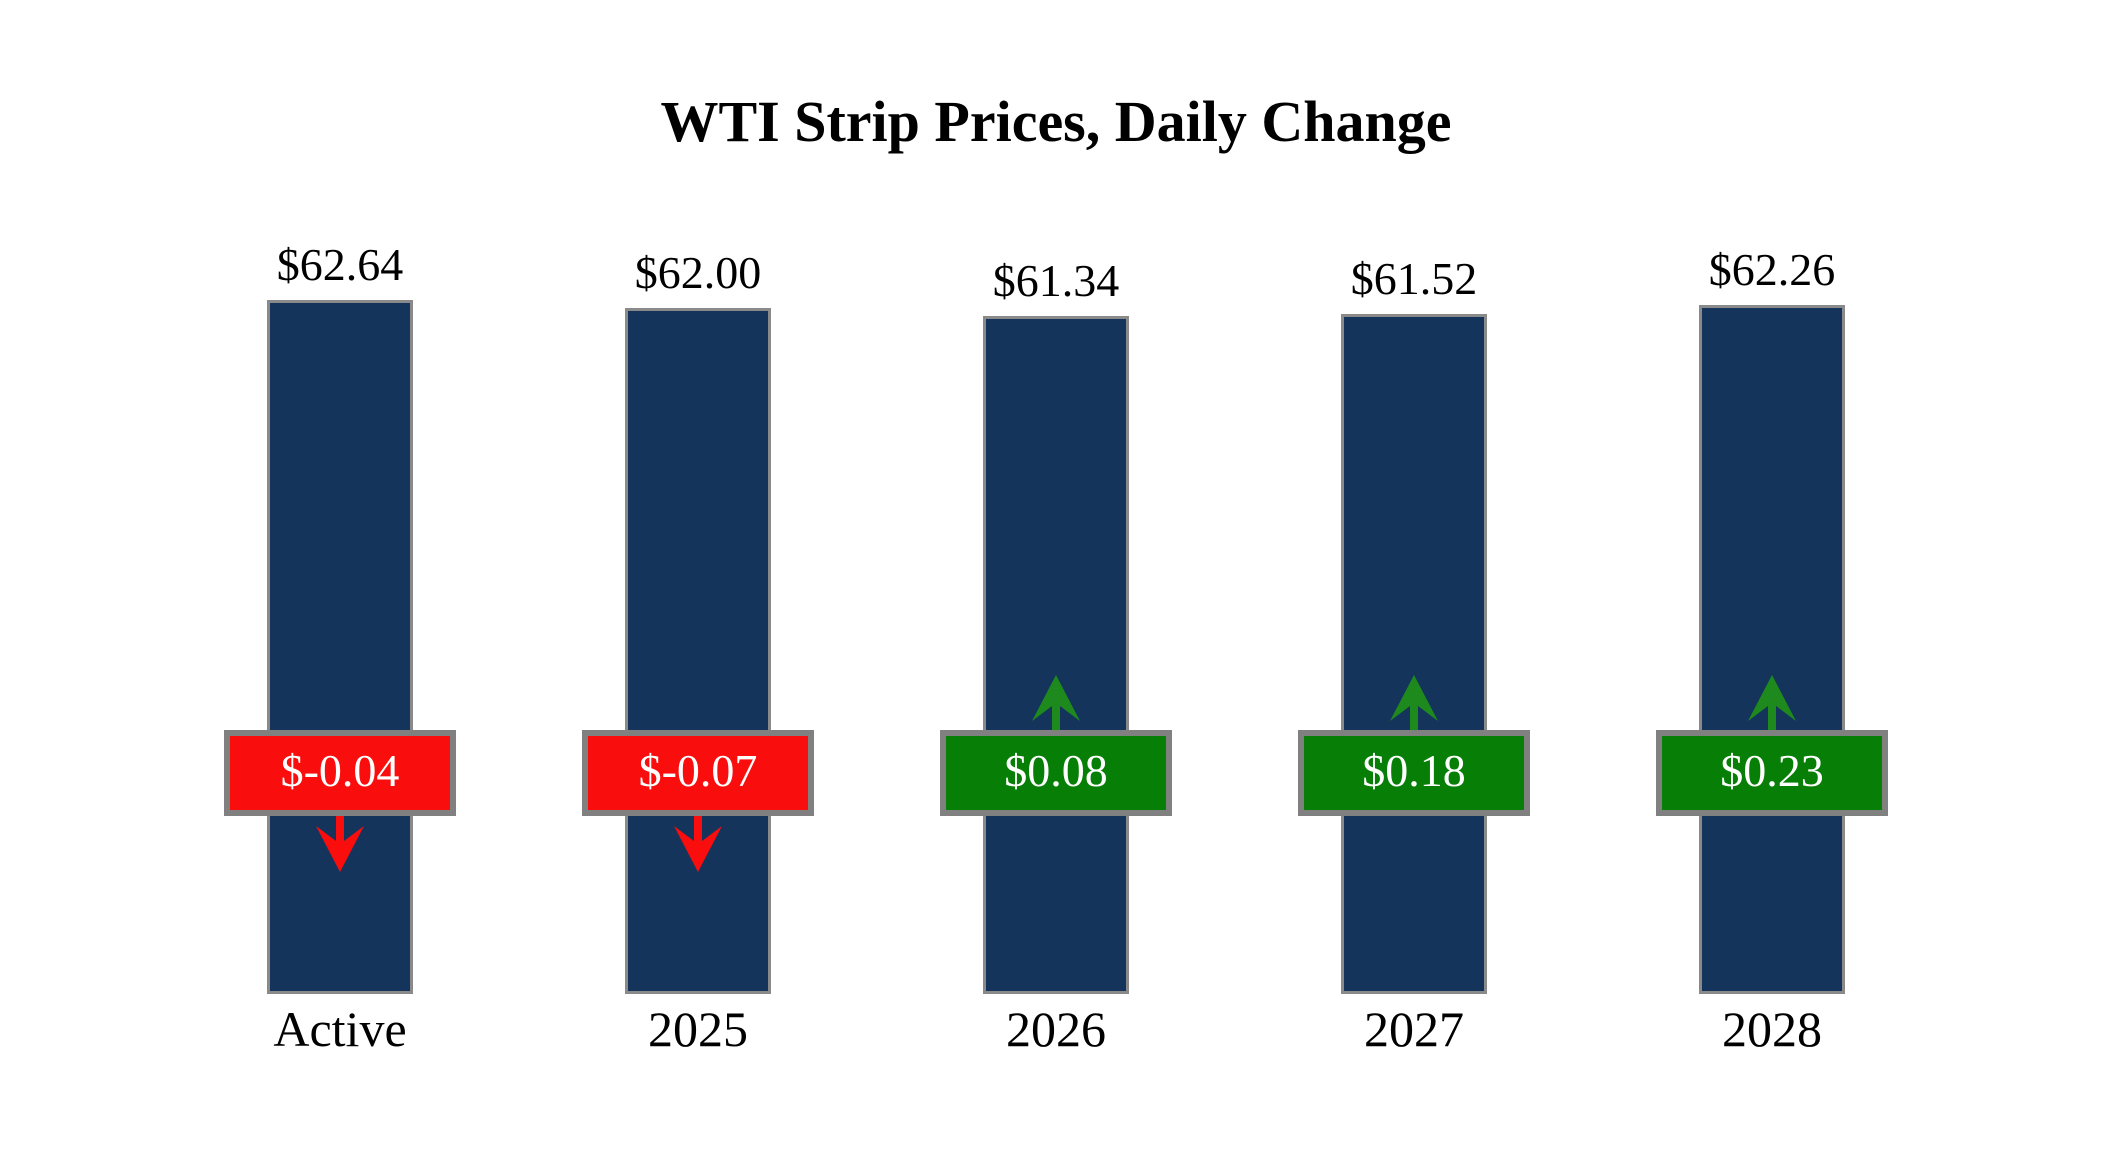  I want to click on price-label: $62.26, so click(1772, 269).